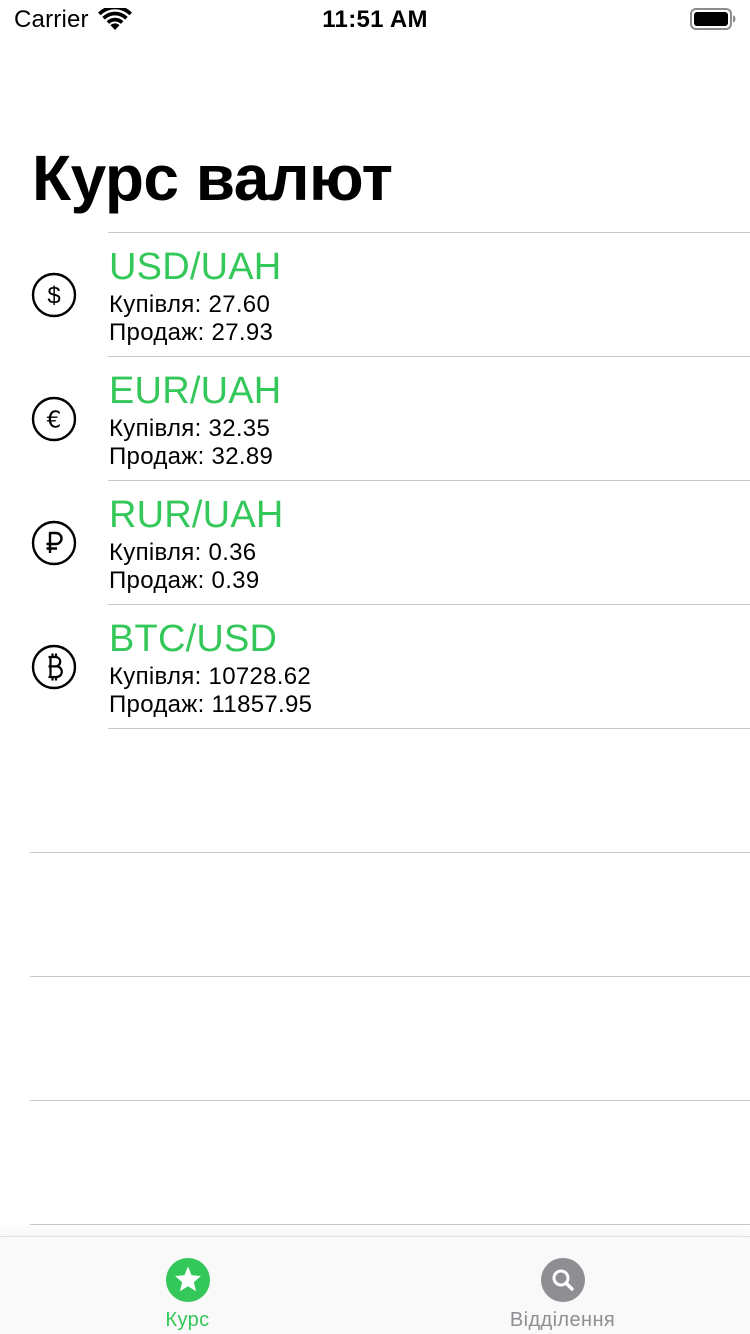 Image resolution: width=750 pixels, height=1334 pixels. Describe the element at coordinates (183, 552) in the screenshot. I see `buy-rate: Купівля: 0.36` at that location.